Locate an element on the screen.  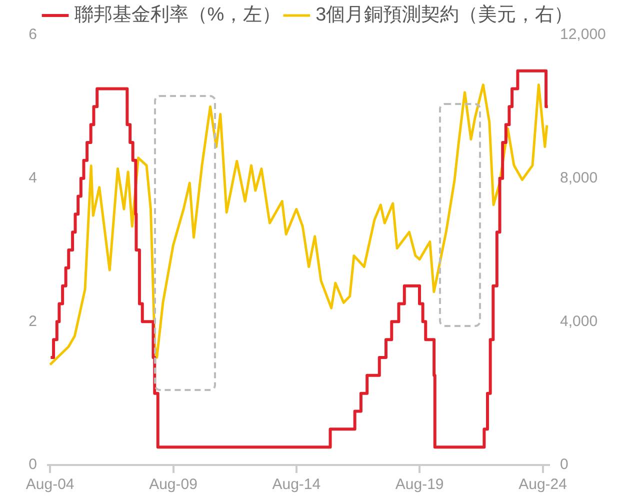
y-tick-label: 4 is located at coordinates (32, 177).